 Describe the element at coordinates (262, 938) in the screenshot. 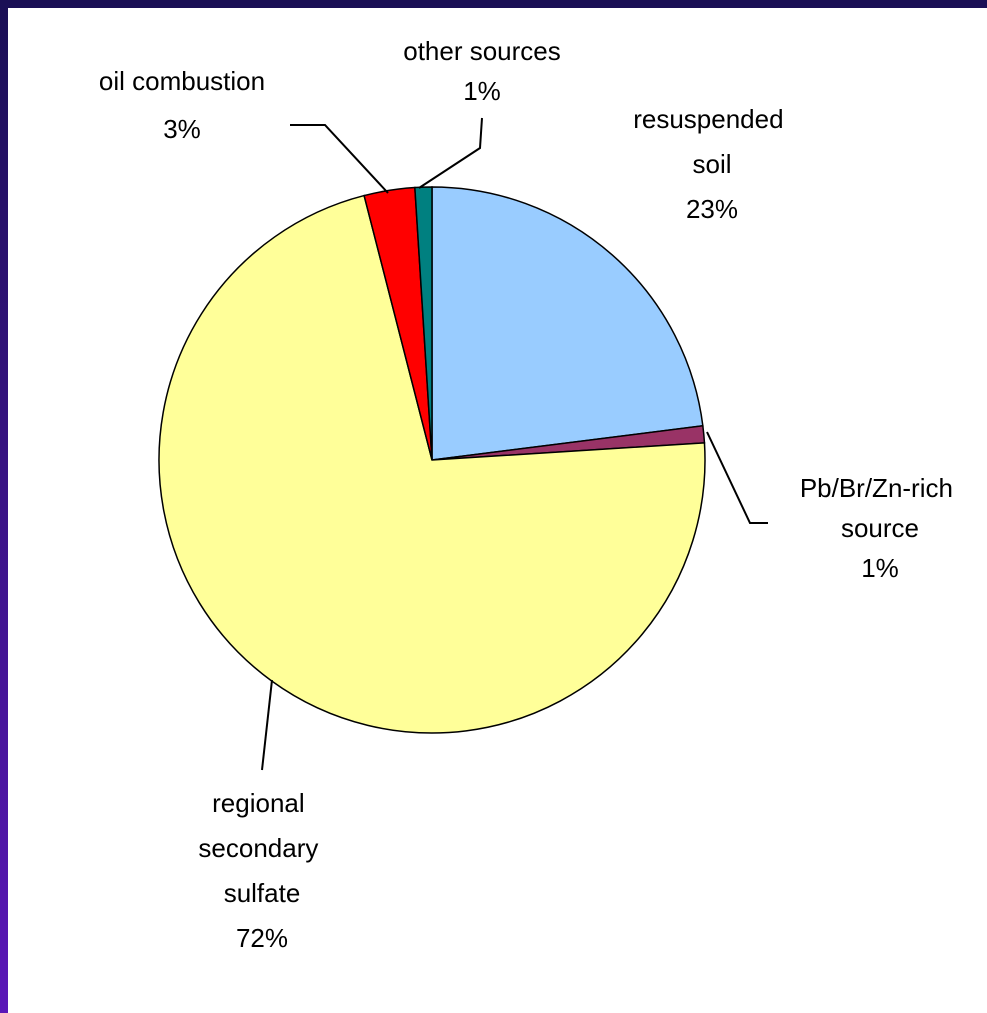

I see `value-label: 72%` at that location.